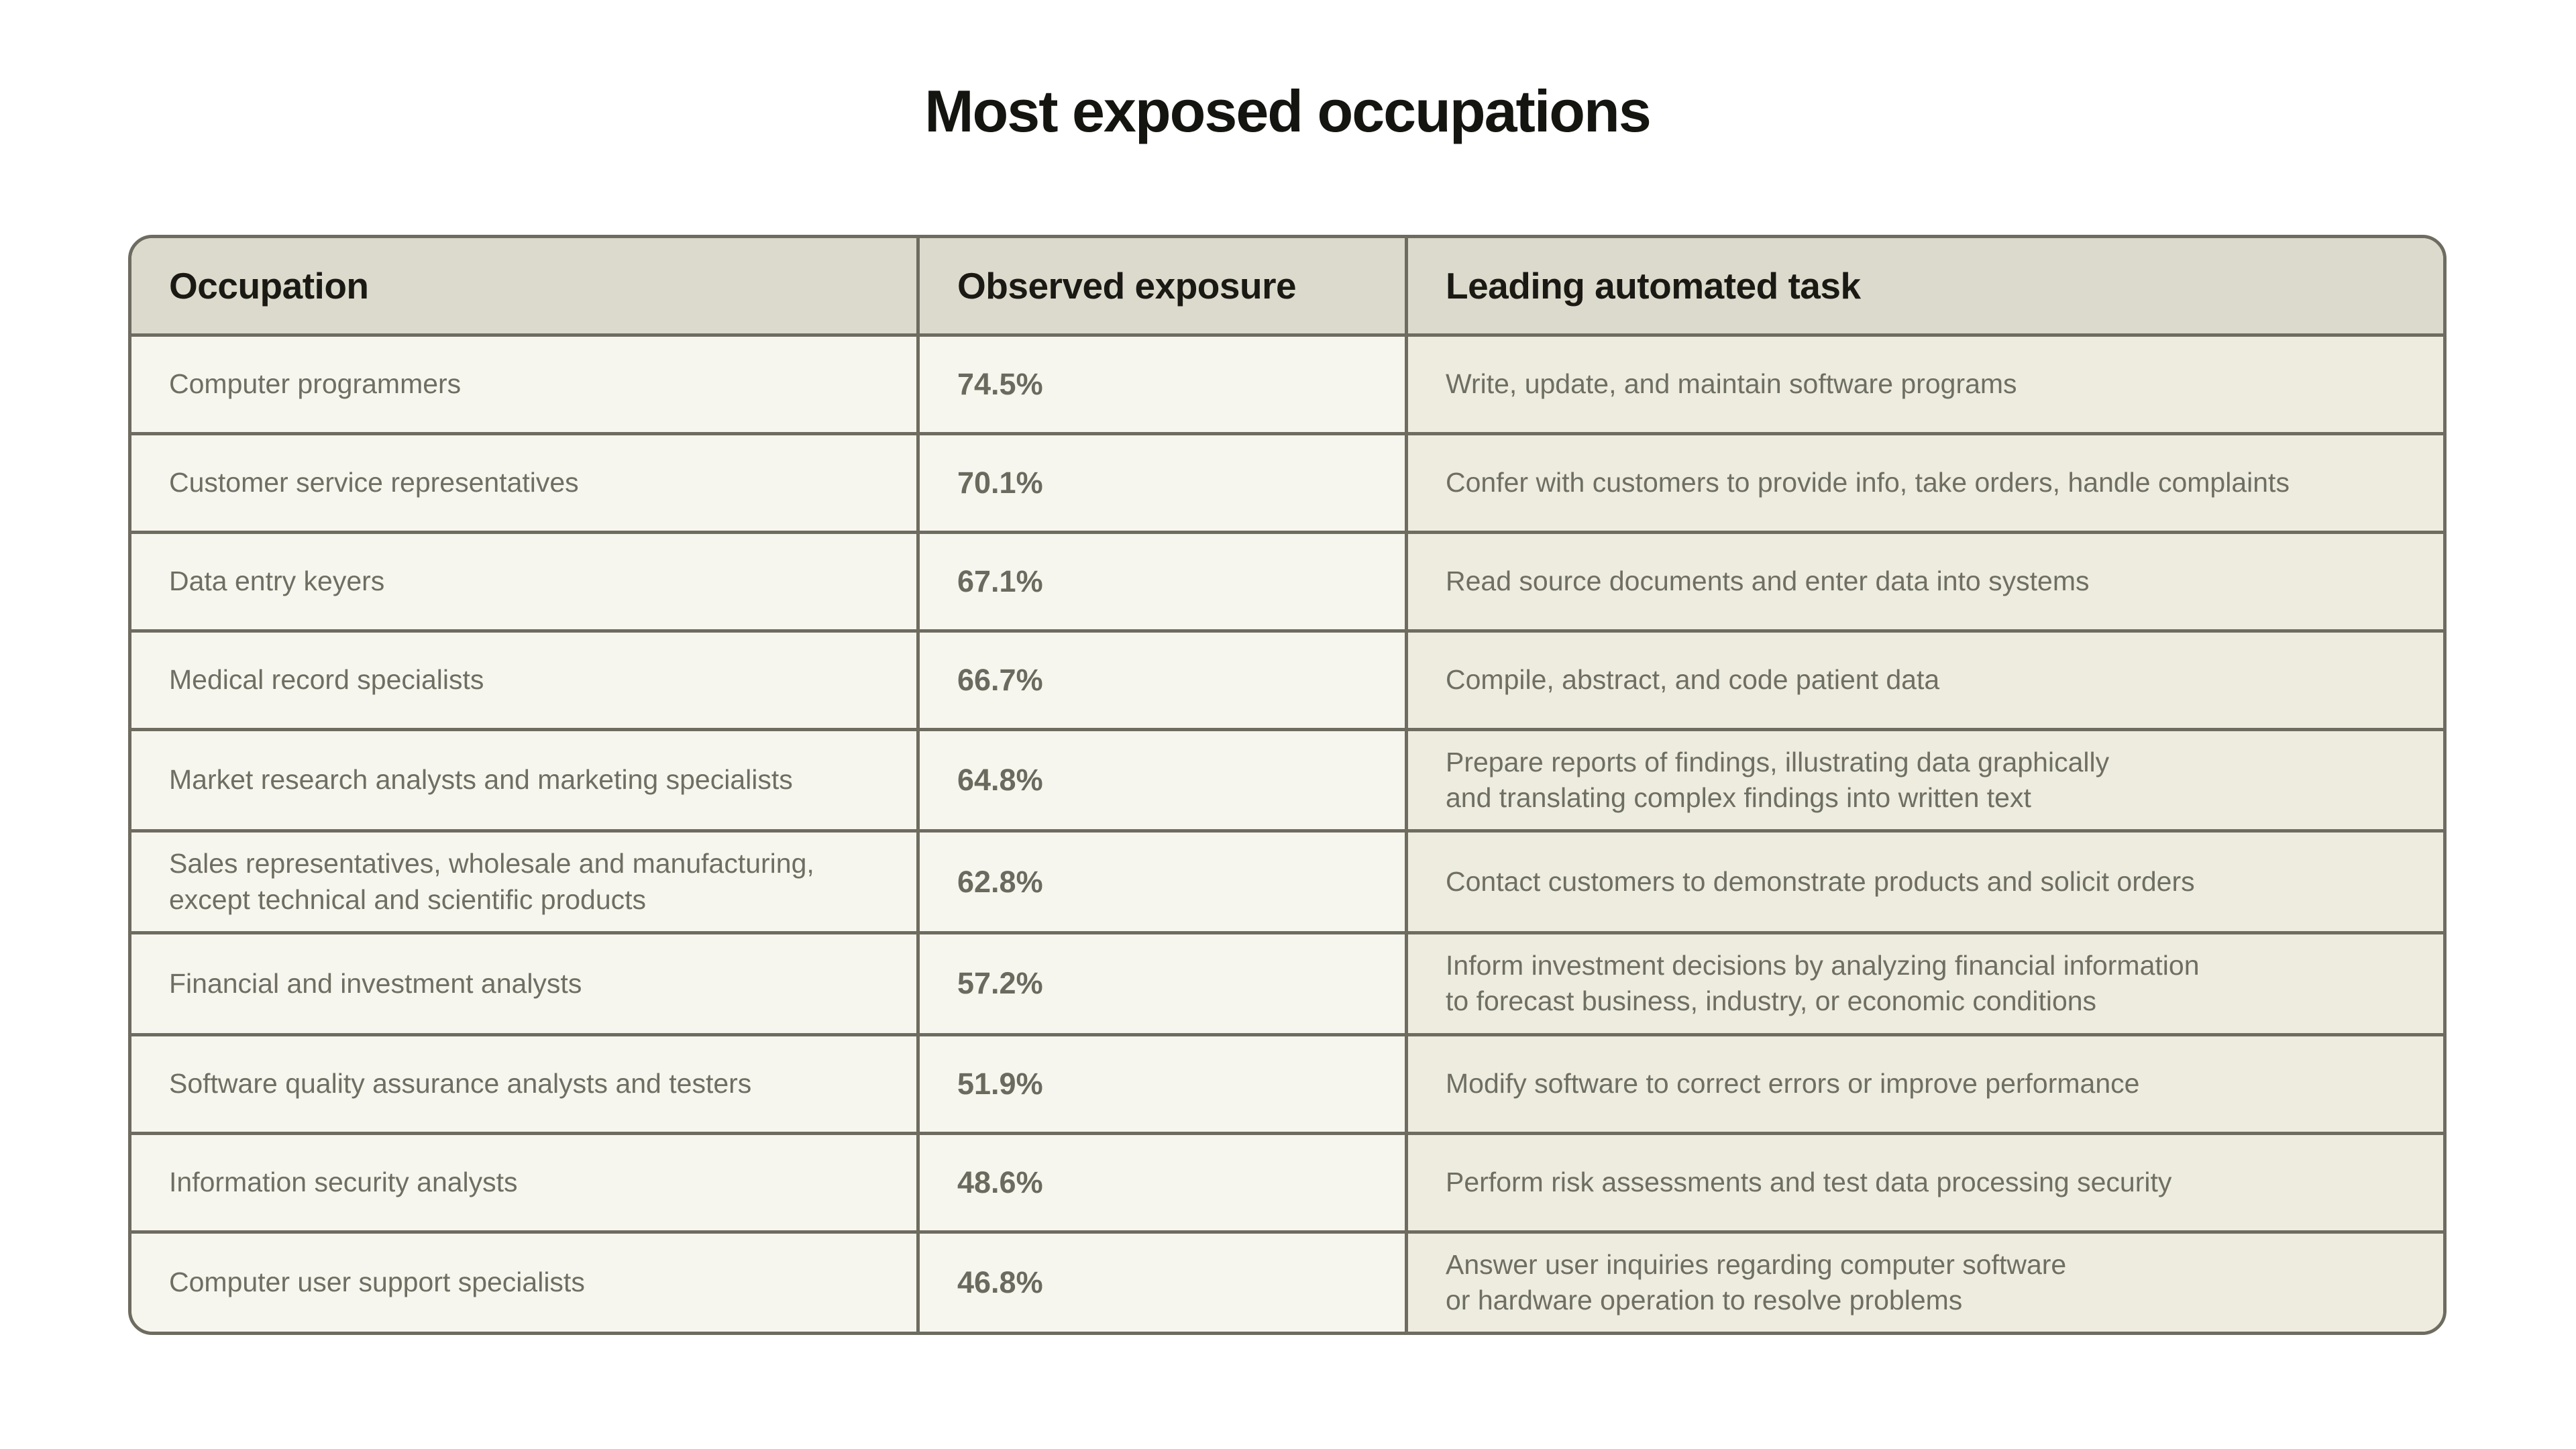 Image resolution: width=2576 pixels, height=1449 pixels. Describe the element at coordinates (1160, 680) in the screenshot. I see `exposure-cell: 66.7%` at that location.